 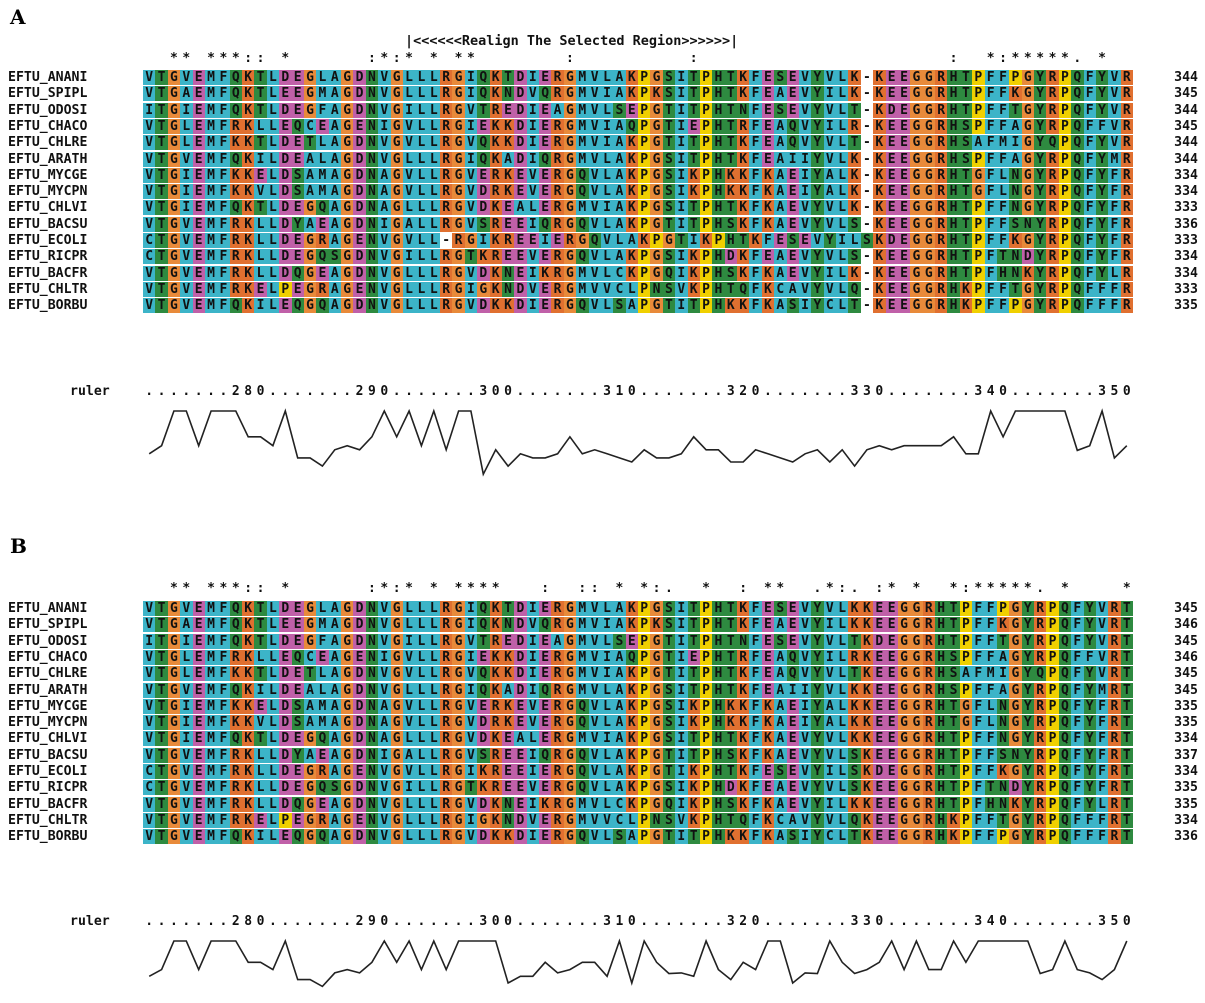 What do you see at coordinates (1027, 739) in the screenshot?
I see `residue-cell: Y` at bounding box center [1027, 739].